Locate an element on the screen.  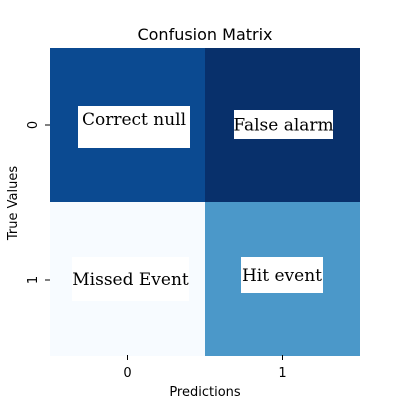
y-axis-label: True Values is located at coordinates (13, 203).